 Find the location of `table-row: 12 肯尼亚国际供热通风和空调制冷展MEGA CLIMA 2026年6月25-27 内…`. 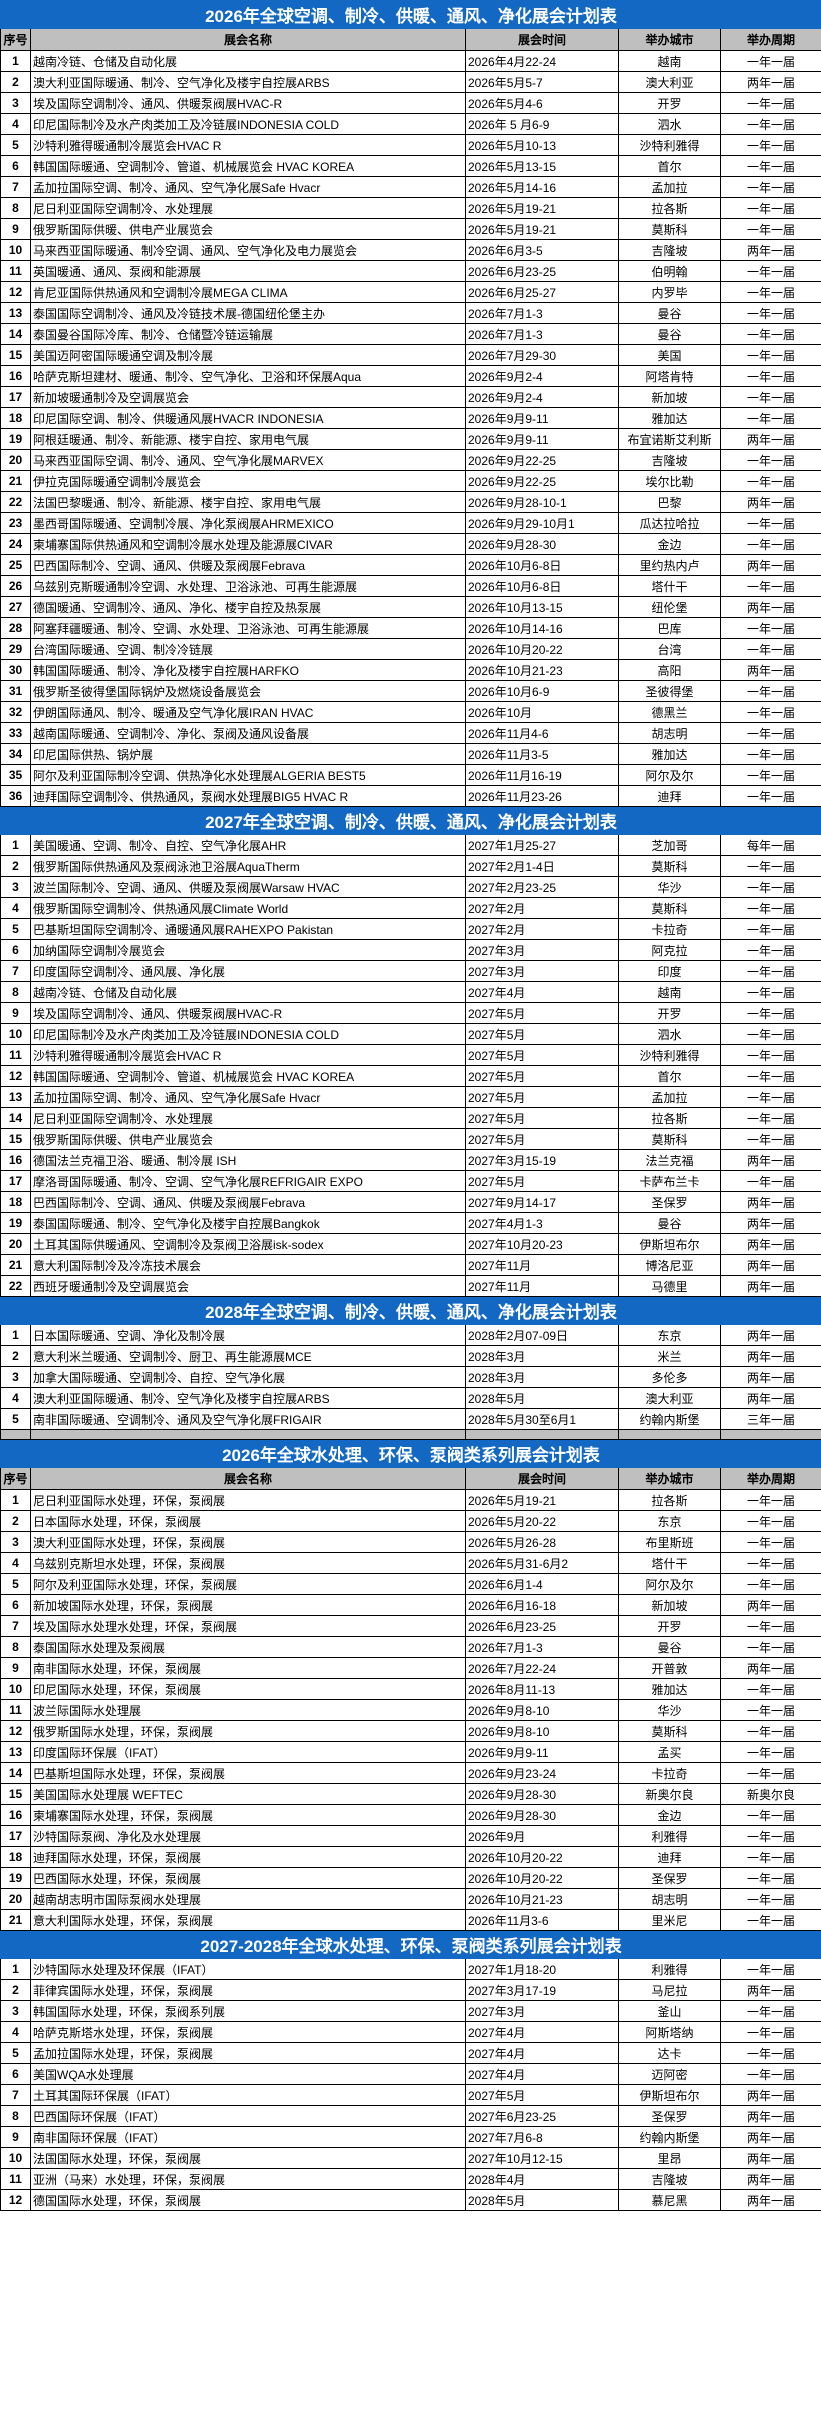

table-row: 12 肯尼亚国际供热通风和空调制冷展MEGA CLIMA 2026年6月25-27 内… is located at coordinates (410, 292).